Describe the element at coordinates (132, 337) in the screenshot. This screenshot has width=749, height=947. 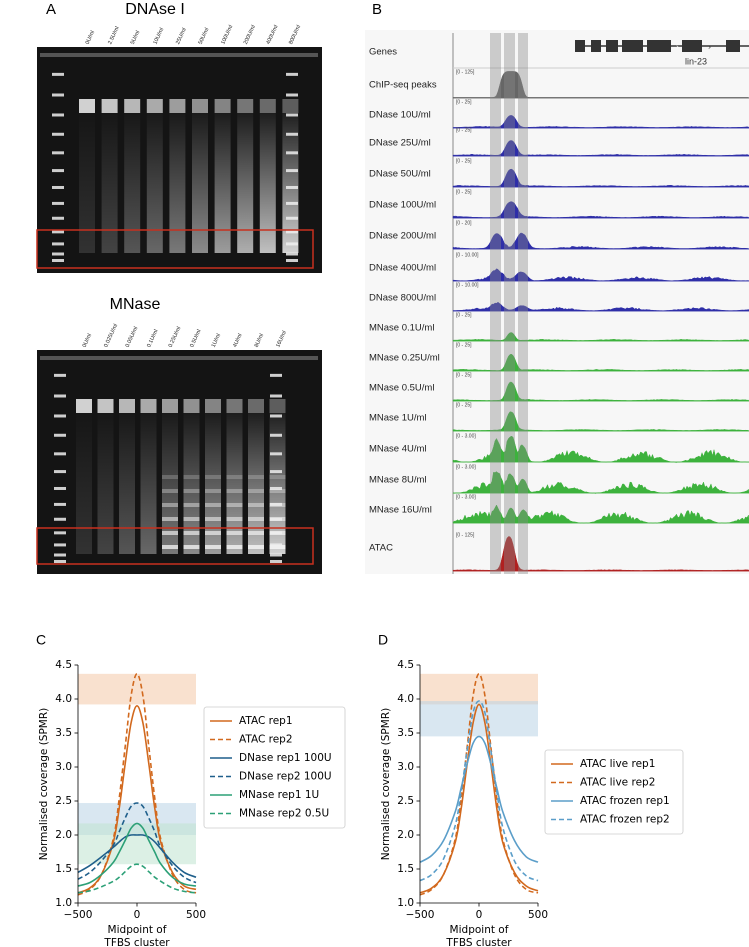
I see `lane-label: 0.05U/ml` at that location.